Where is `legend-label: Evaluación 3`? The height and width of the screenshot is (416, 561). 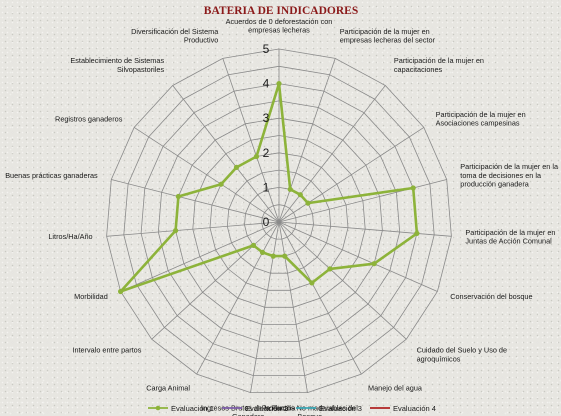
legend-label: Evaluación 3 is located at coordinates (340, 408).